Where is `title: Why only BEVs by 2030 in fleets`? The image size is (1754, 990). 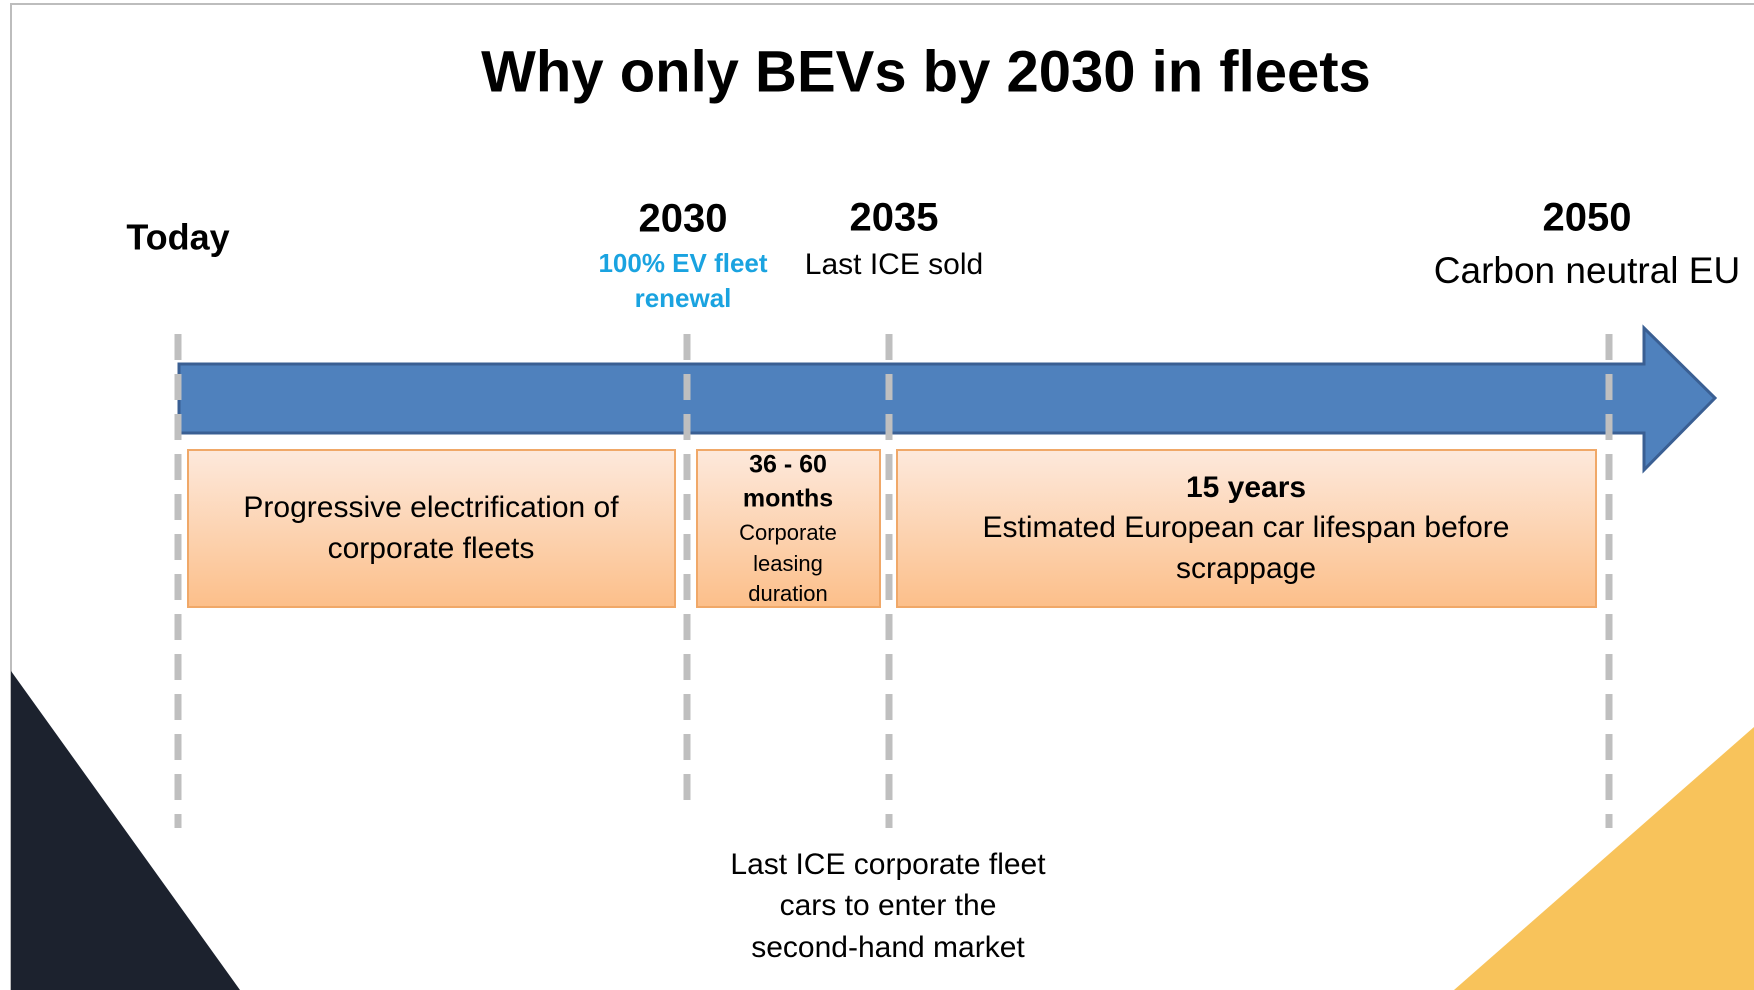 title: Why only BEVs by 2030 in fleets is located at coordinates (926, 71).